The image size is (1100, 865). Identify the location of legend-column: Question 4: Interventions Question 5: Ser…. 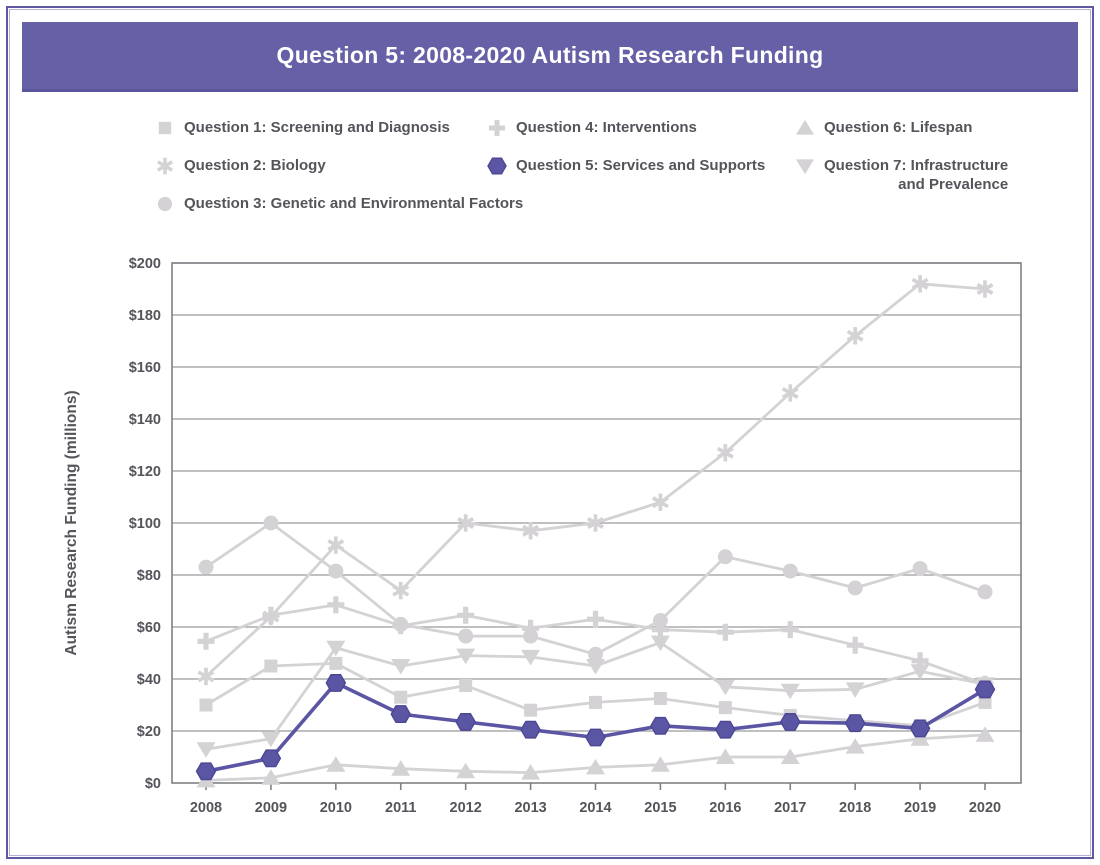
(626, 146).